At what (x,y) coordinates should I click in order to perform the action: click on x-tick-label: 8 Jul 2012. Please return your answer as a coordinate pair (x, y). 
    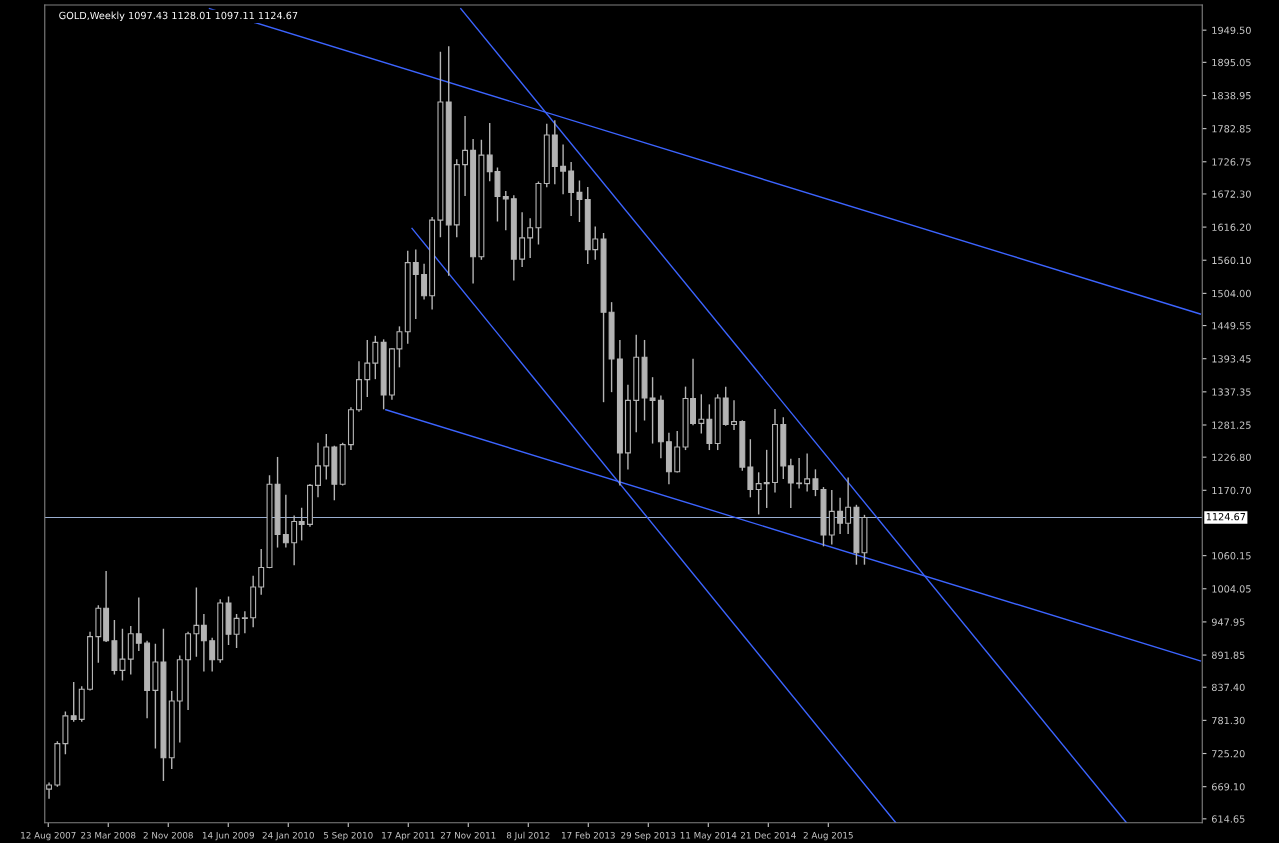
    Looking at the image, I should click on (528, 836).